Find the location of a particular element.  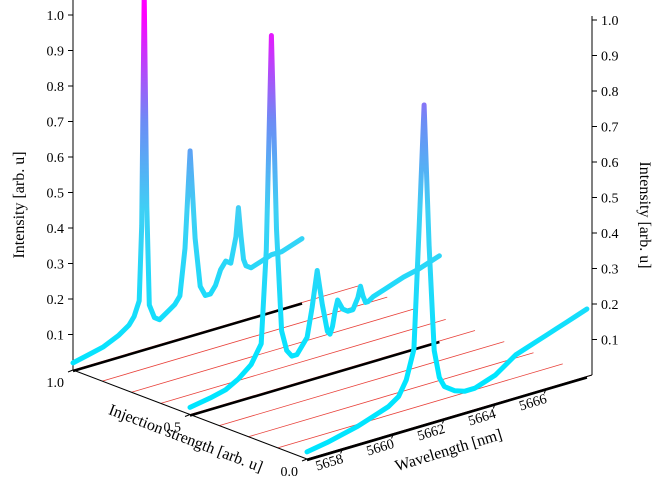

z-tick-label-left: 0.2 is located at coordinates (56, 300).